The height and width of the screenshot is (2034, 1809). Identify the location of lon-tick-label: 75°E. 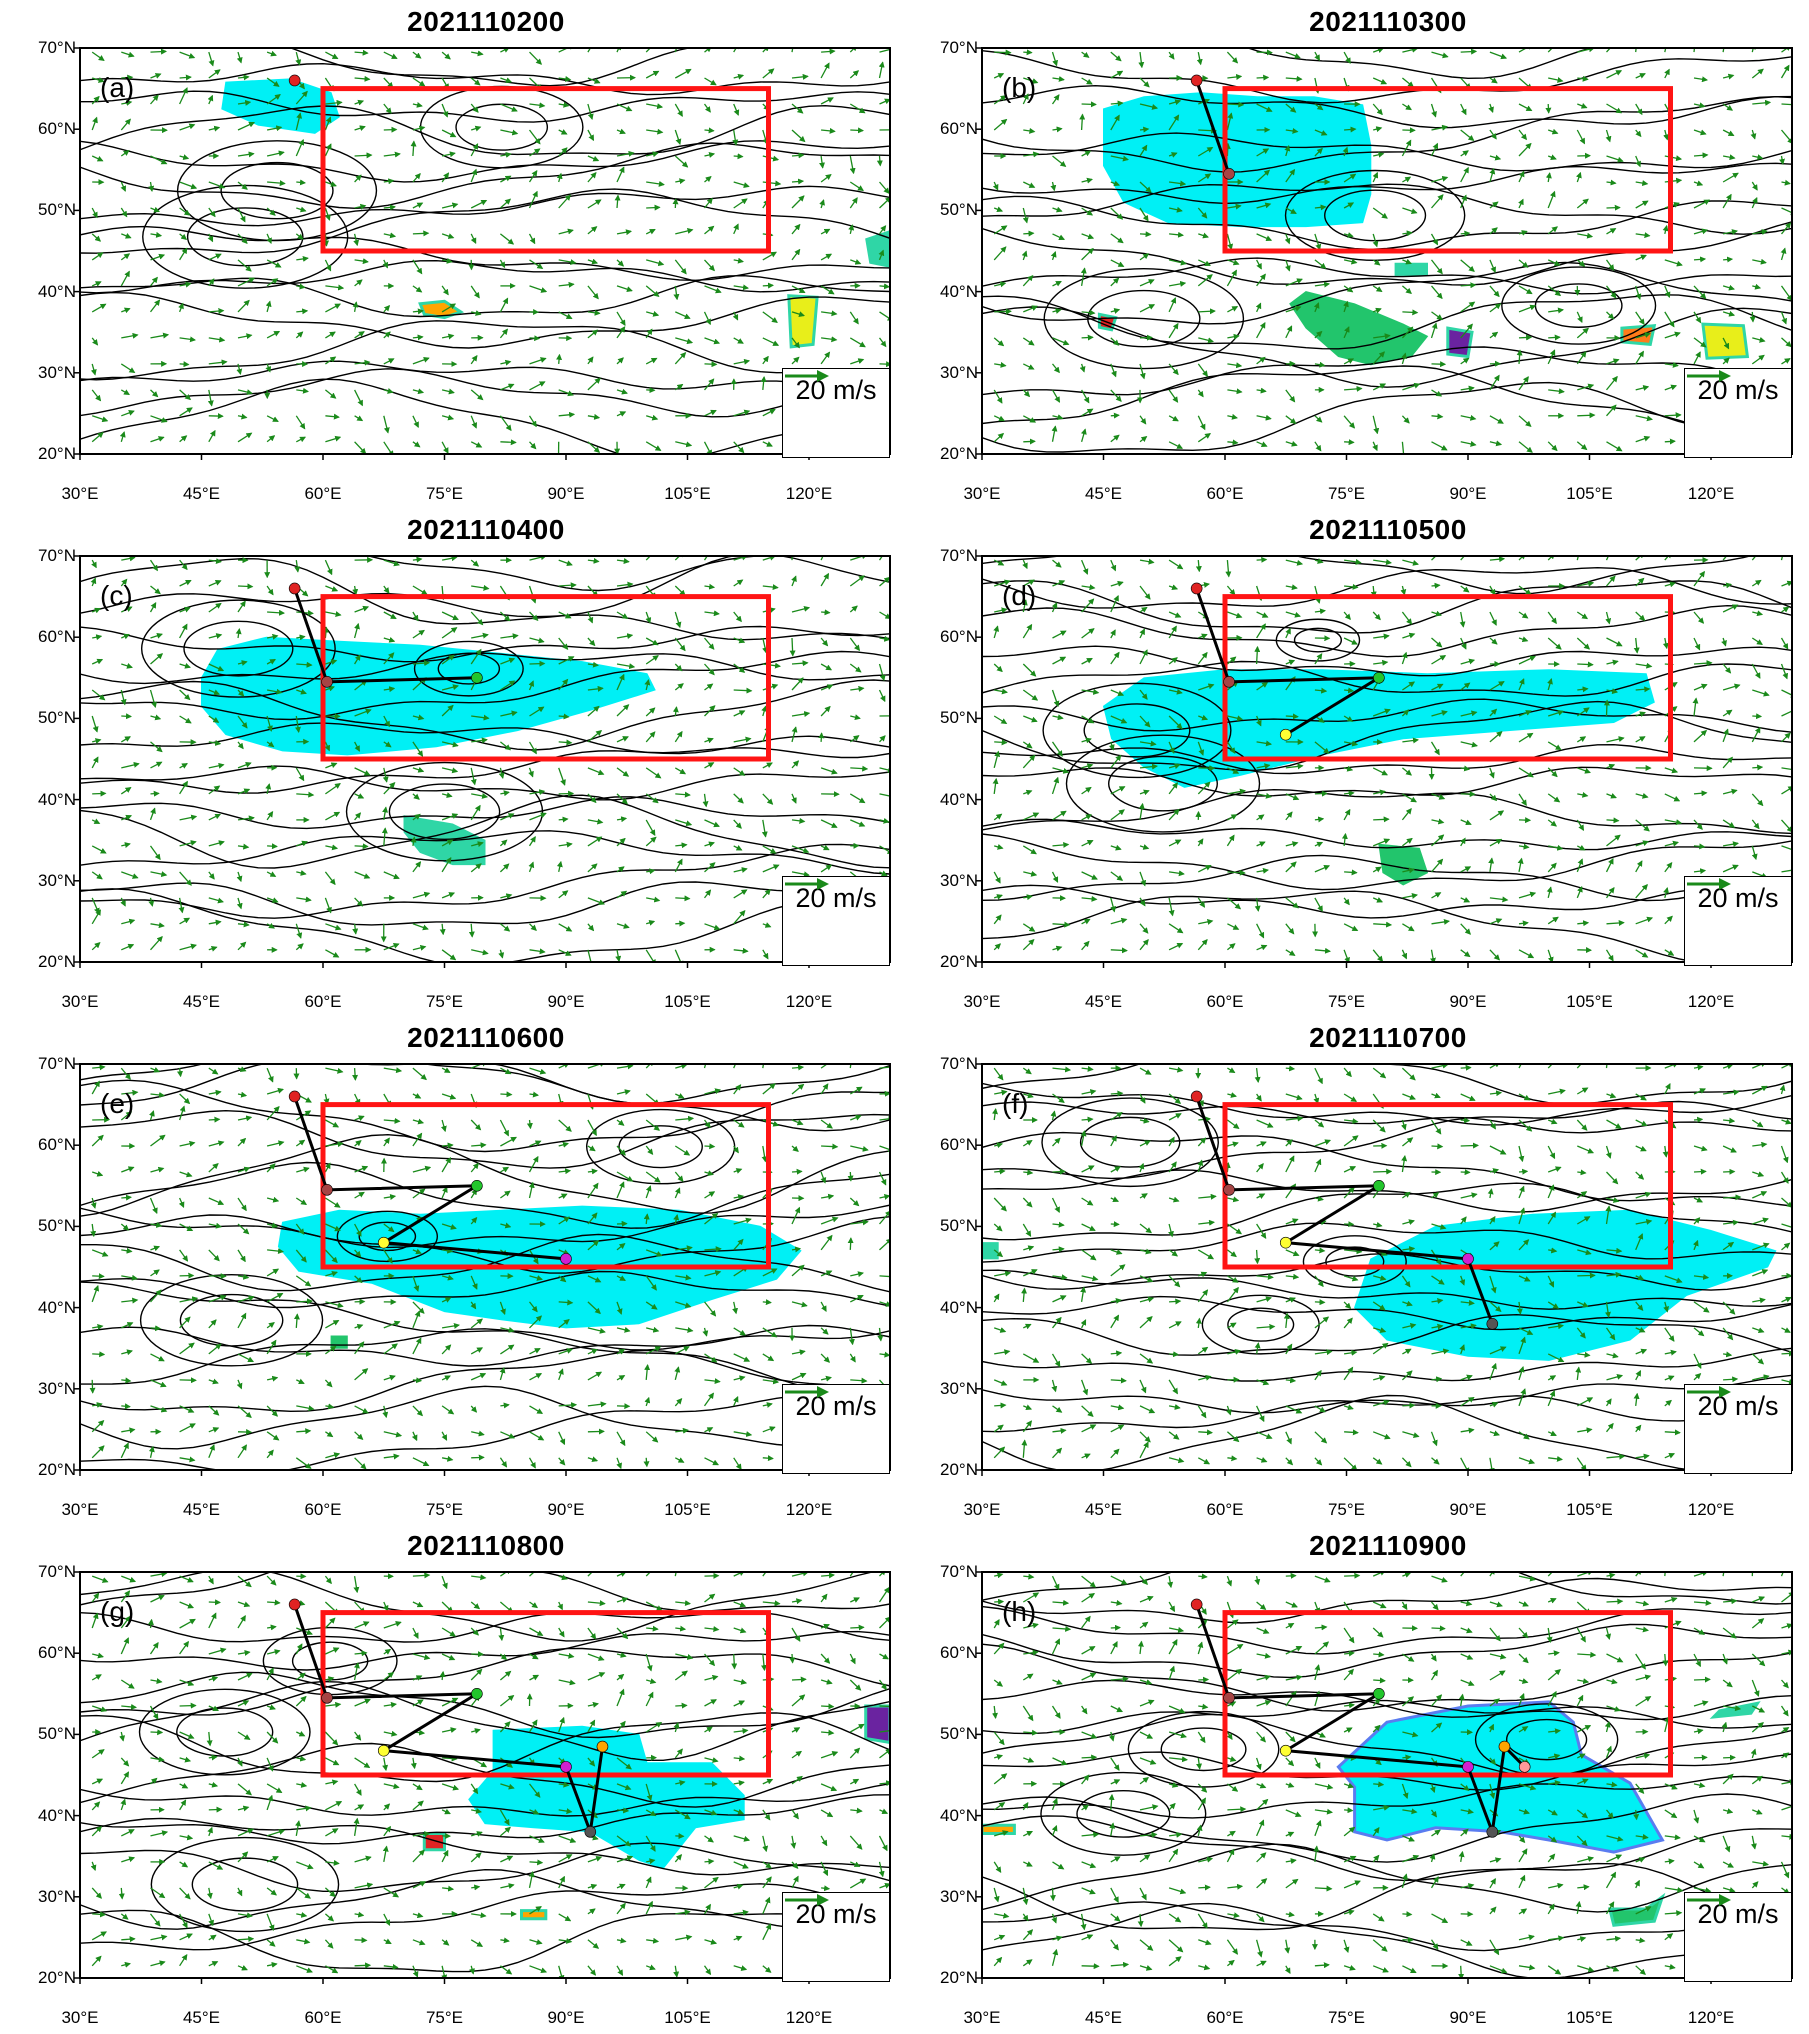
(444, 1509).